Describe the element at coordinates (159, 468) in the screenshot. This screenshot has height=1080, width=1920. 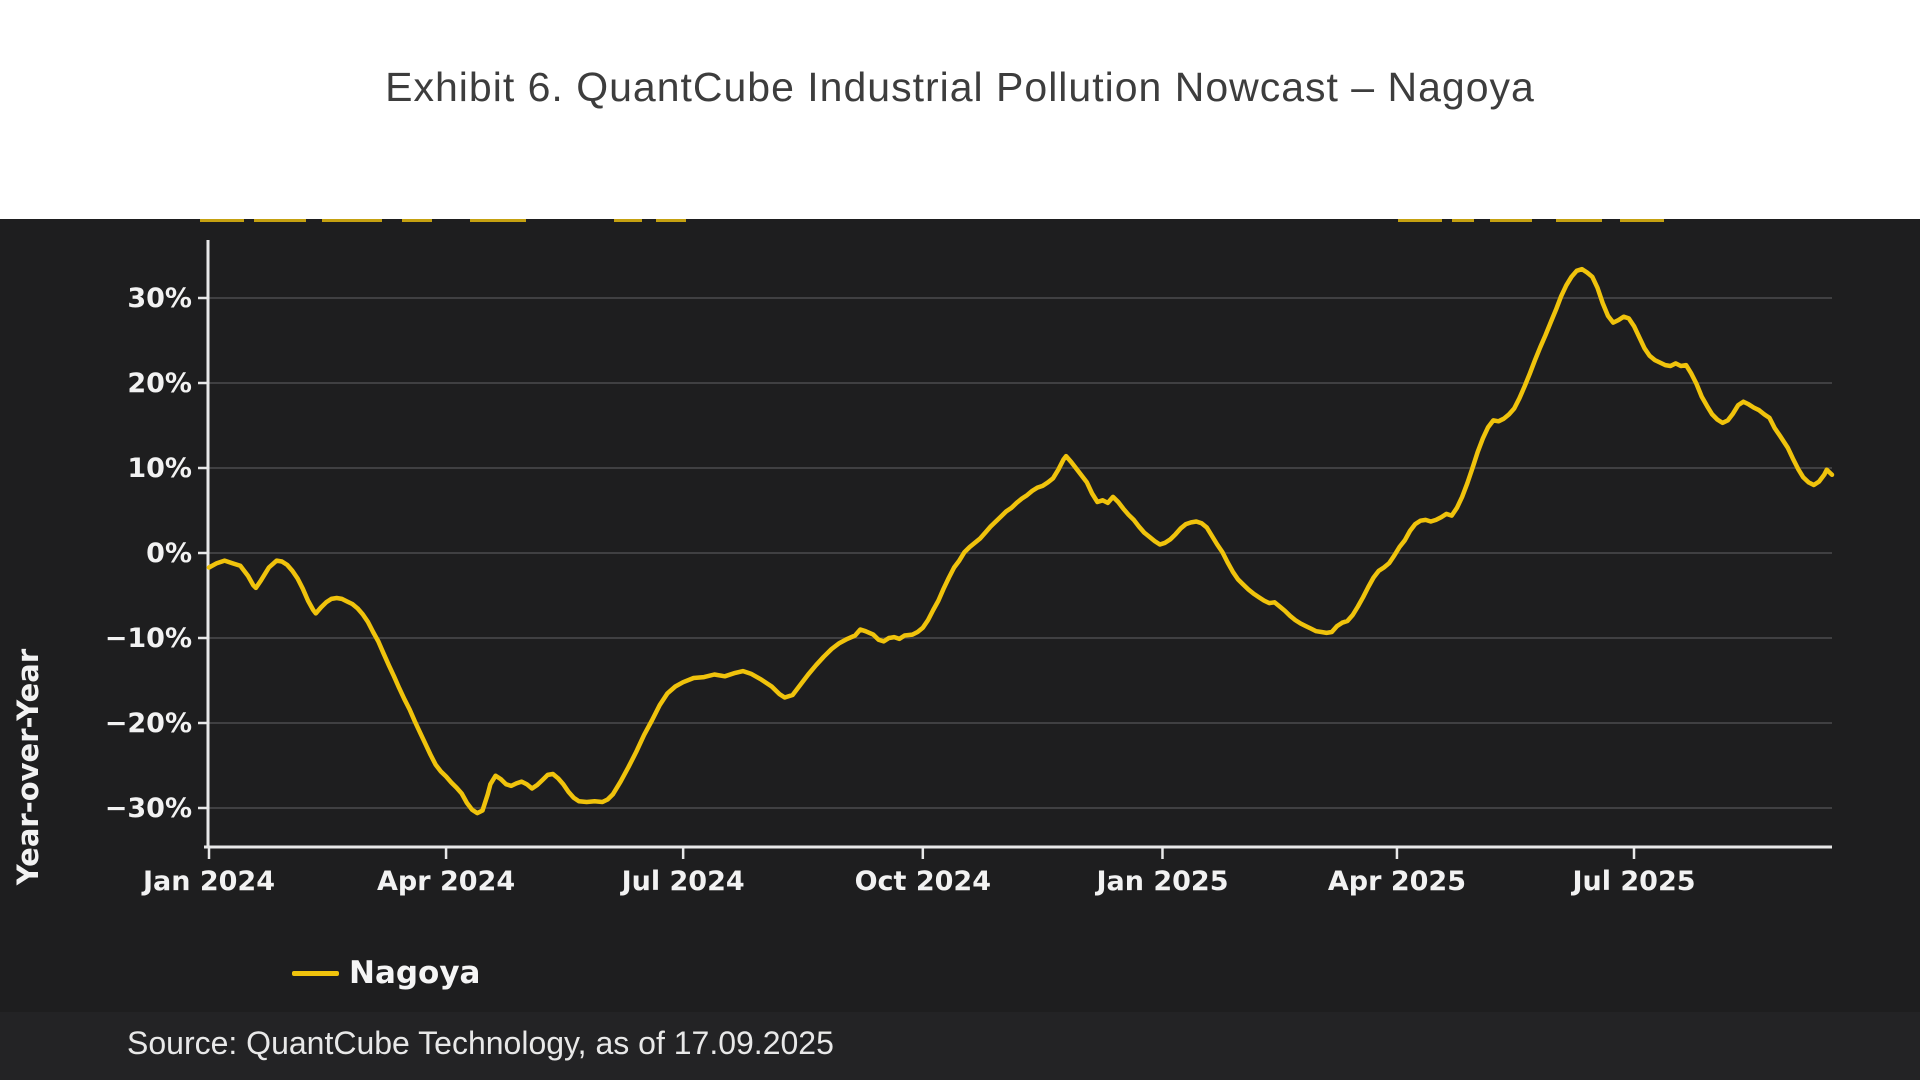
I see `y-tick-label-10: 10%` at that location.